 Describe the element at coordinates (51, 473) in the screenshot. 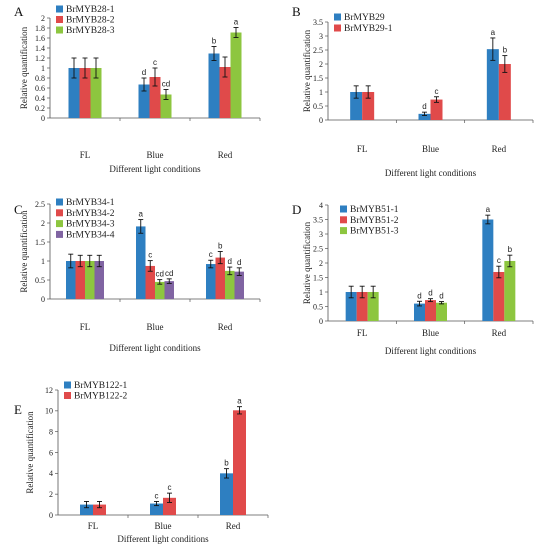

I see `y-tick-label: 4` at that location.